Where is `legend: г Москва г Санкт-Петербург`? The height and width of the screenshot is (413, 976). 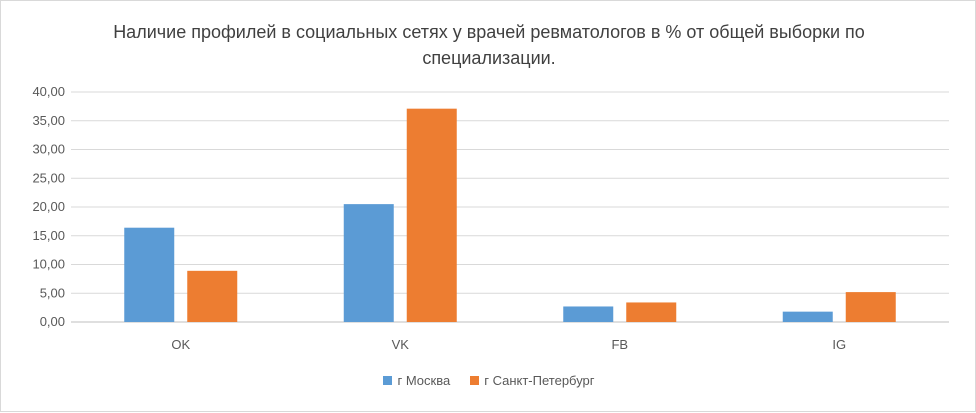 legend: г Москва г Санкт-Петербург is located at coordinates (488, 380).